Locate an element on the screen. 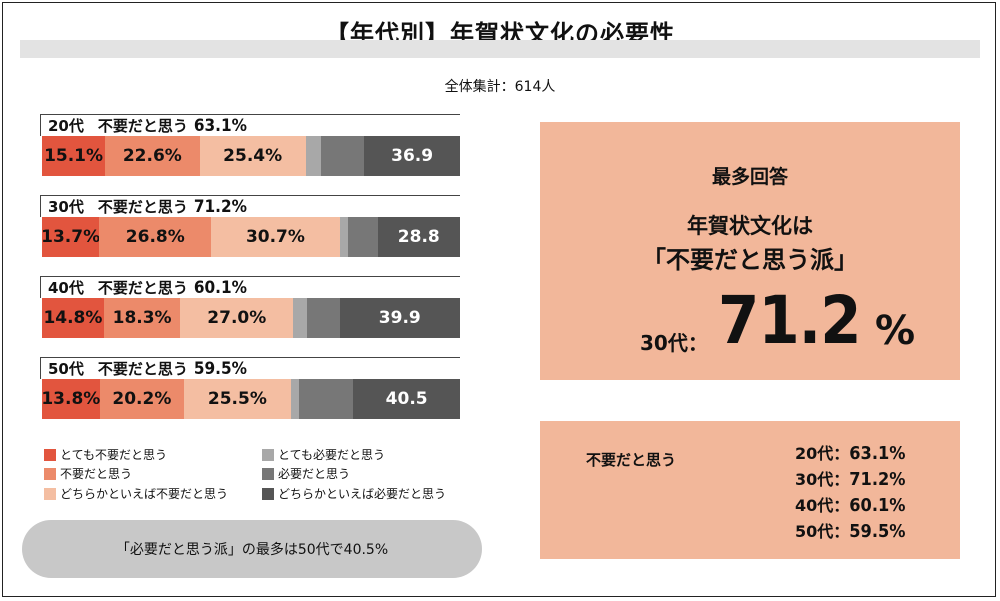  bar-segment: 20.2% is located at coordinates (142, 399).